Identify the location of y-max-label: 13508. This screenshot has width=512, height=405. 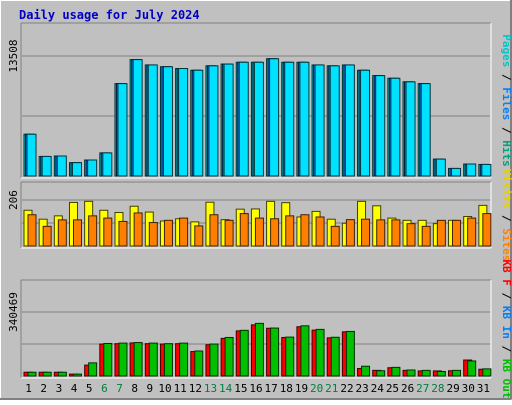
(13, 55).